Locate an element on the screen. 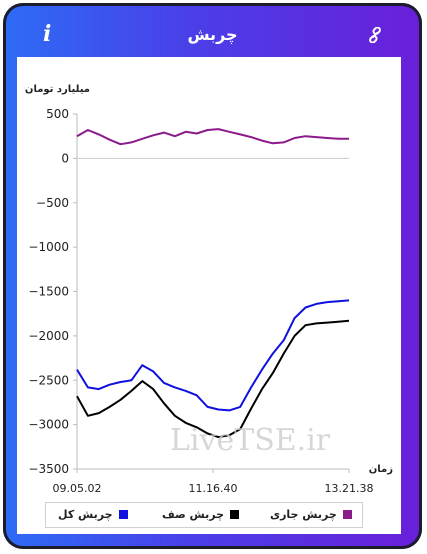 This screenshot has height=554, width=427. legend-item-current: چربش جاری is located at coordinates (311, 514).